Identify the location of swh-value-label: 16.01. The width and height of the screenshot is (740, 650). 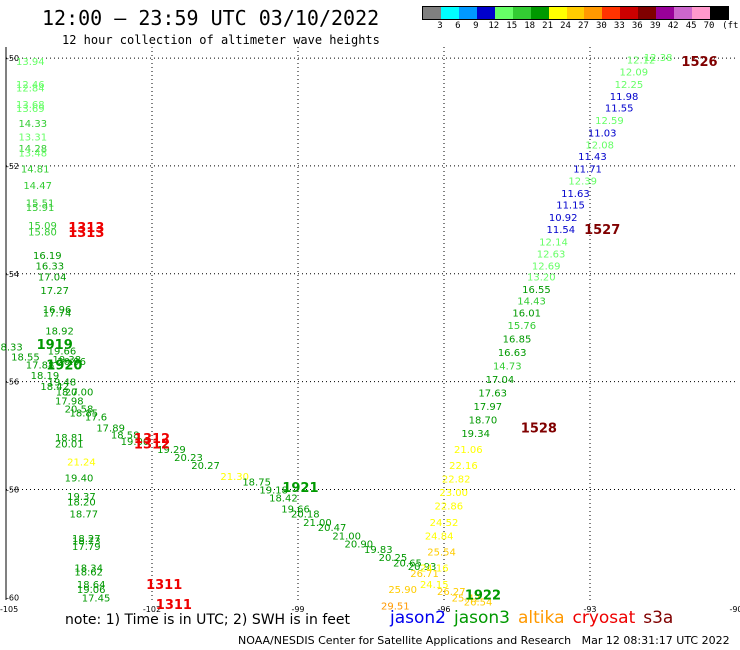
(526, 314).